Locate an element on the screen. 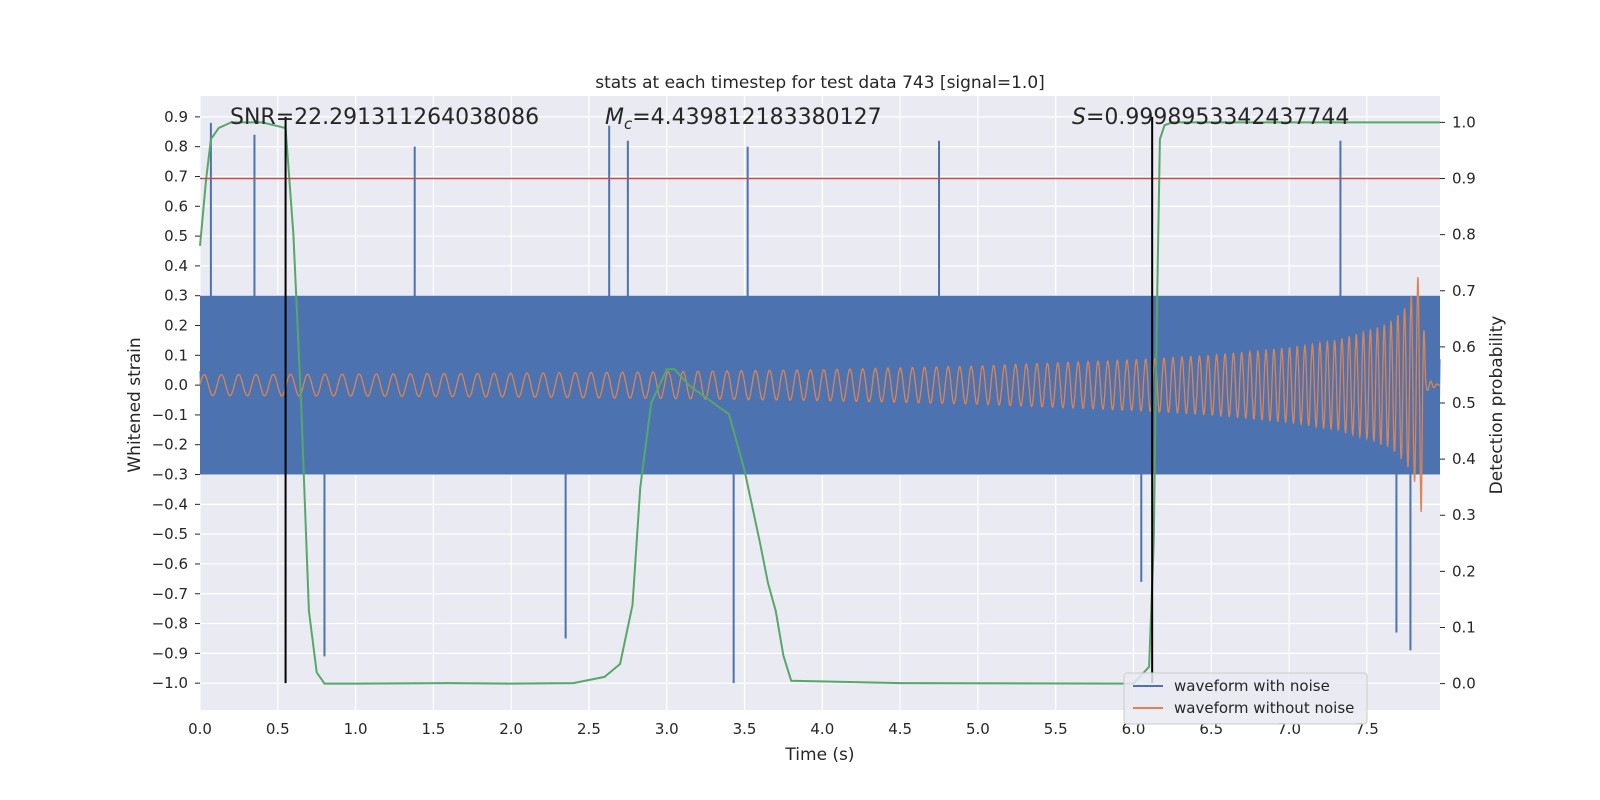  x-tick-label: 2.5 is located at coordinates (589, 729).